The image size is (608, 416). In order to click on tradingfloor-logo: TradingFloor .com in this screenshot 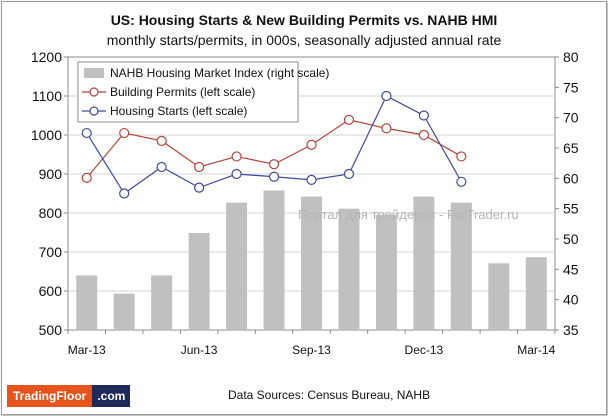, I will do `click(69, 396)`.